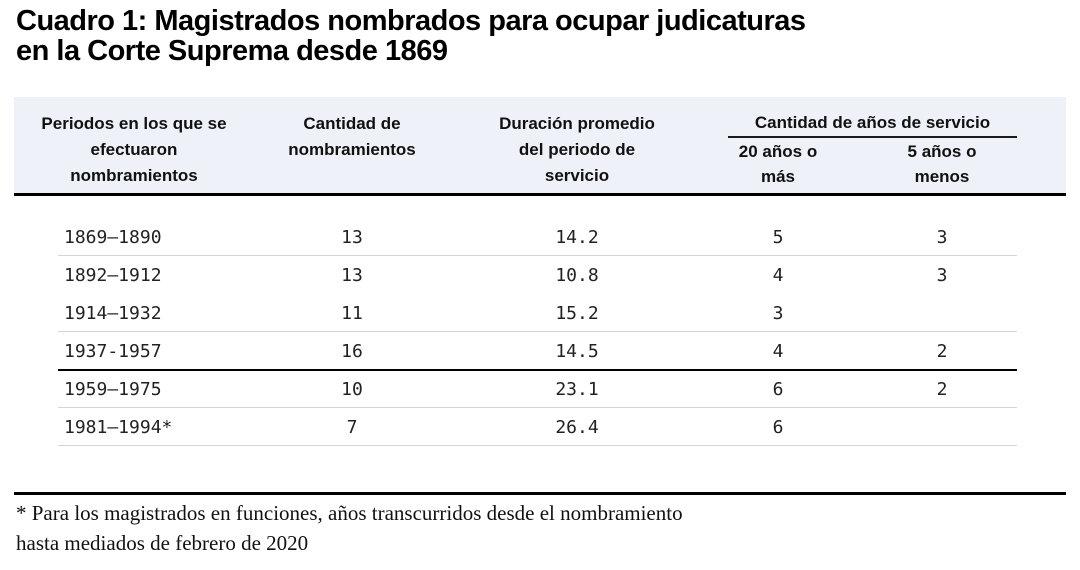  Describe the element at coordinates (540, 427) in the screenshot. I see `table-row: 1981–1994* 7 26.4 6` at that location.